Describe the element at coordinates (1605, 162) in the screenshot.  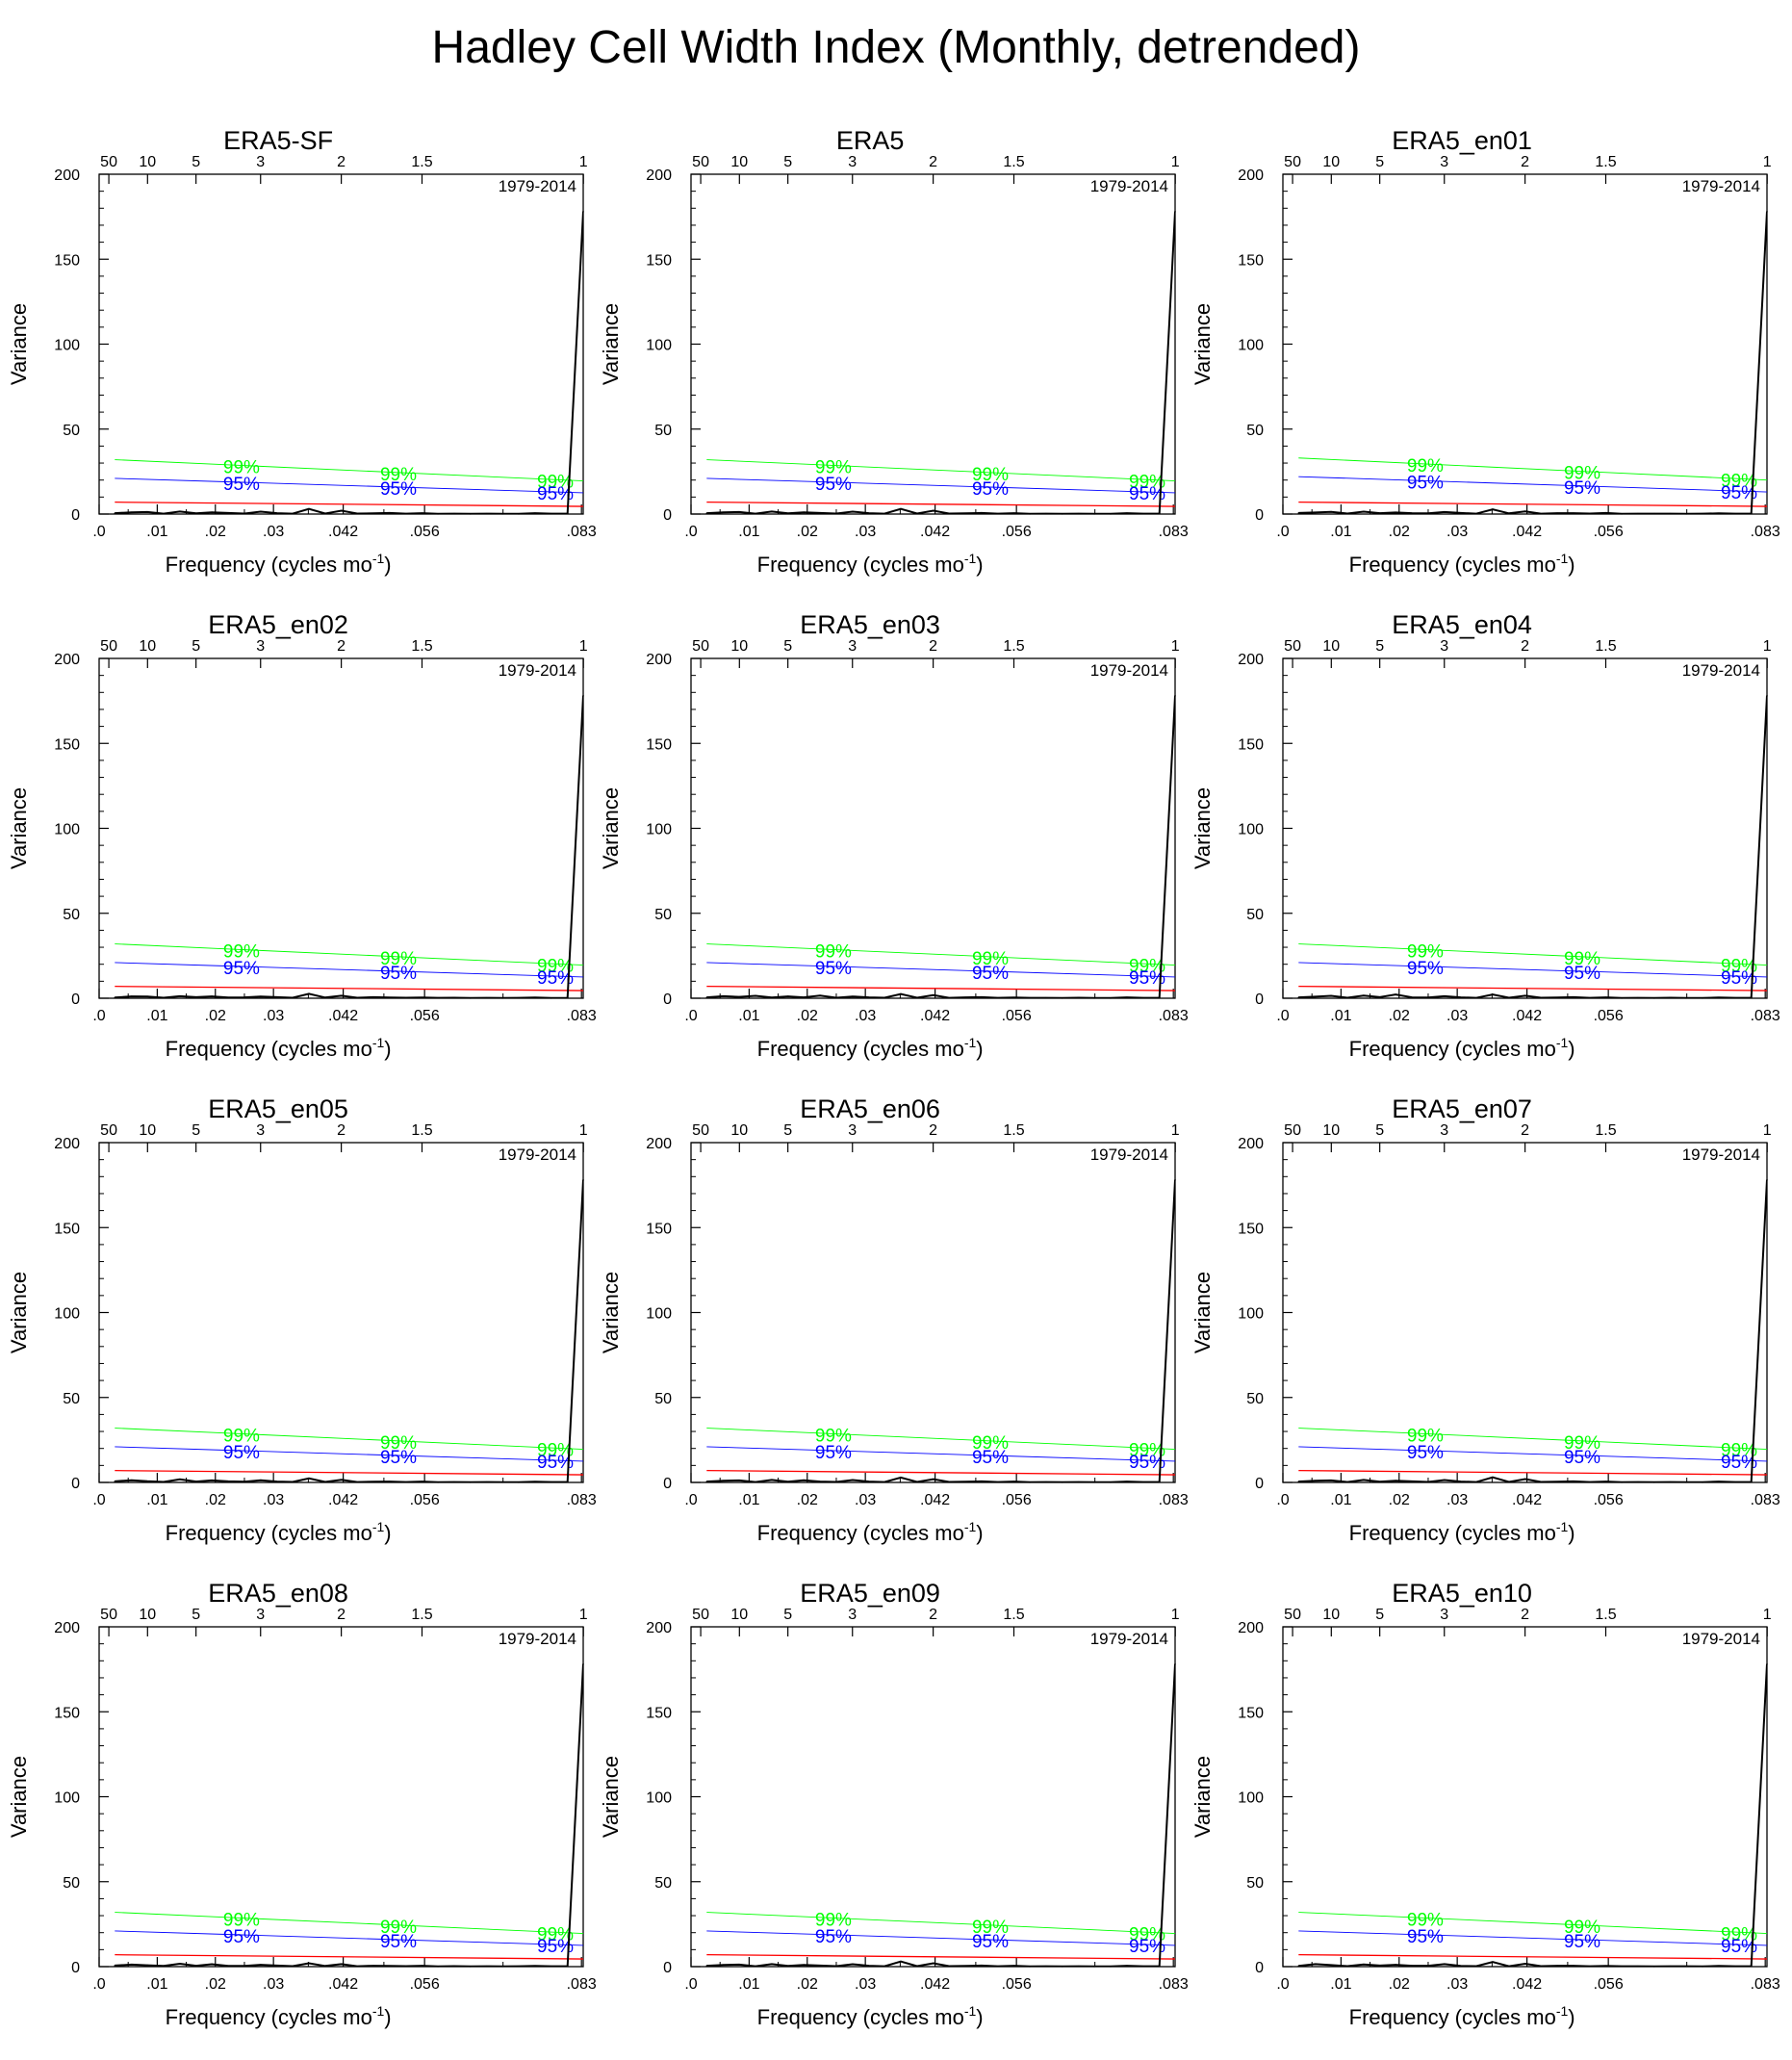
I see `top-tick-label: 1.5` at that location.